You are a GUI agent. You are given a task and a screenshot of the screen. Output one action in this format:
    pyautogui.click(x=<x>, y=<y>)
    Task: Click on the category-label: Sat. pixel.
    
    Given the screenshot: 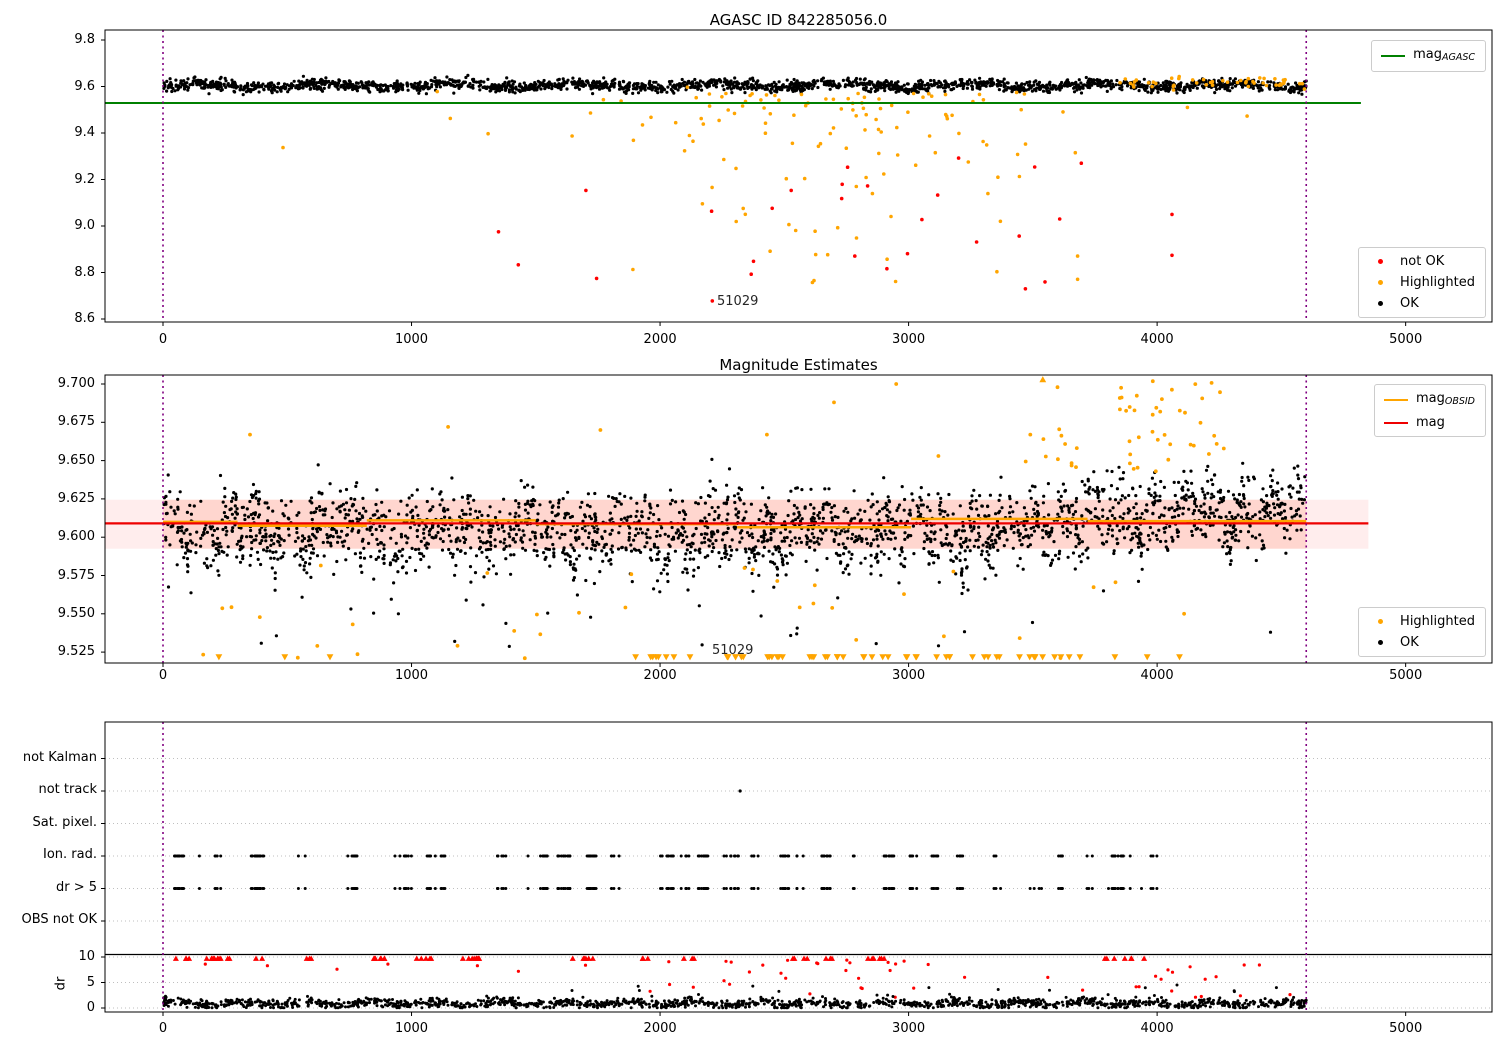 What is the action you would take?
    pyautogui.click(x=64, y=822)
    